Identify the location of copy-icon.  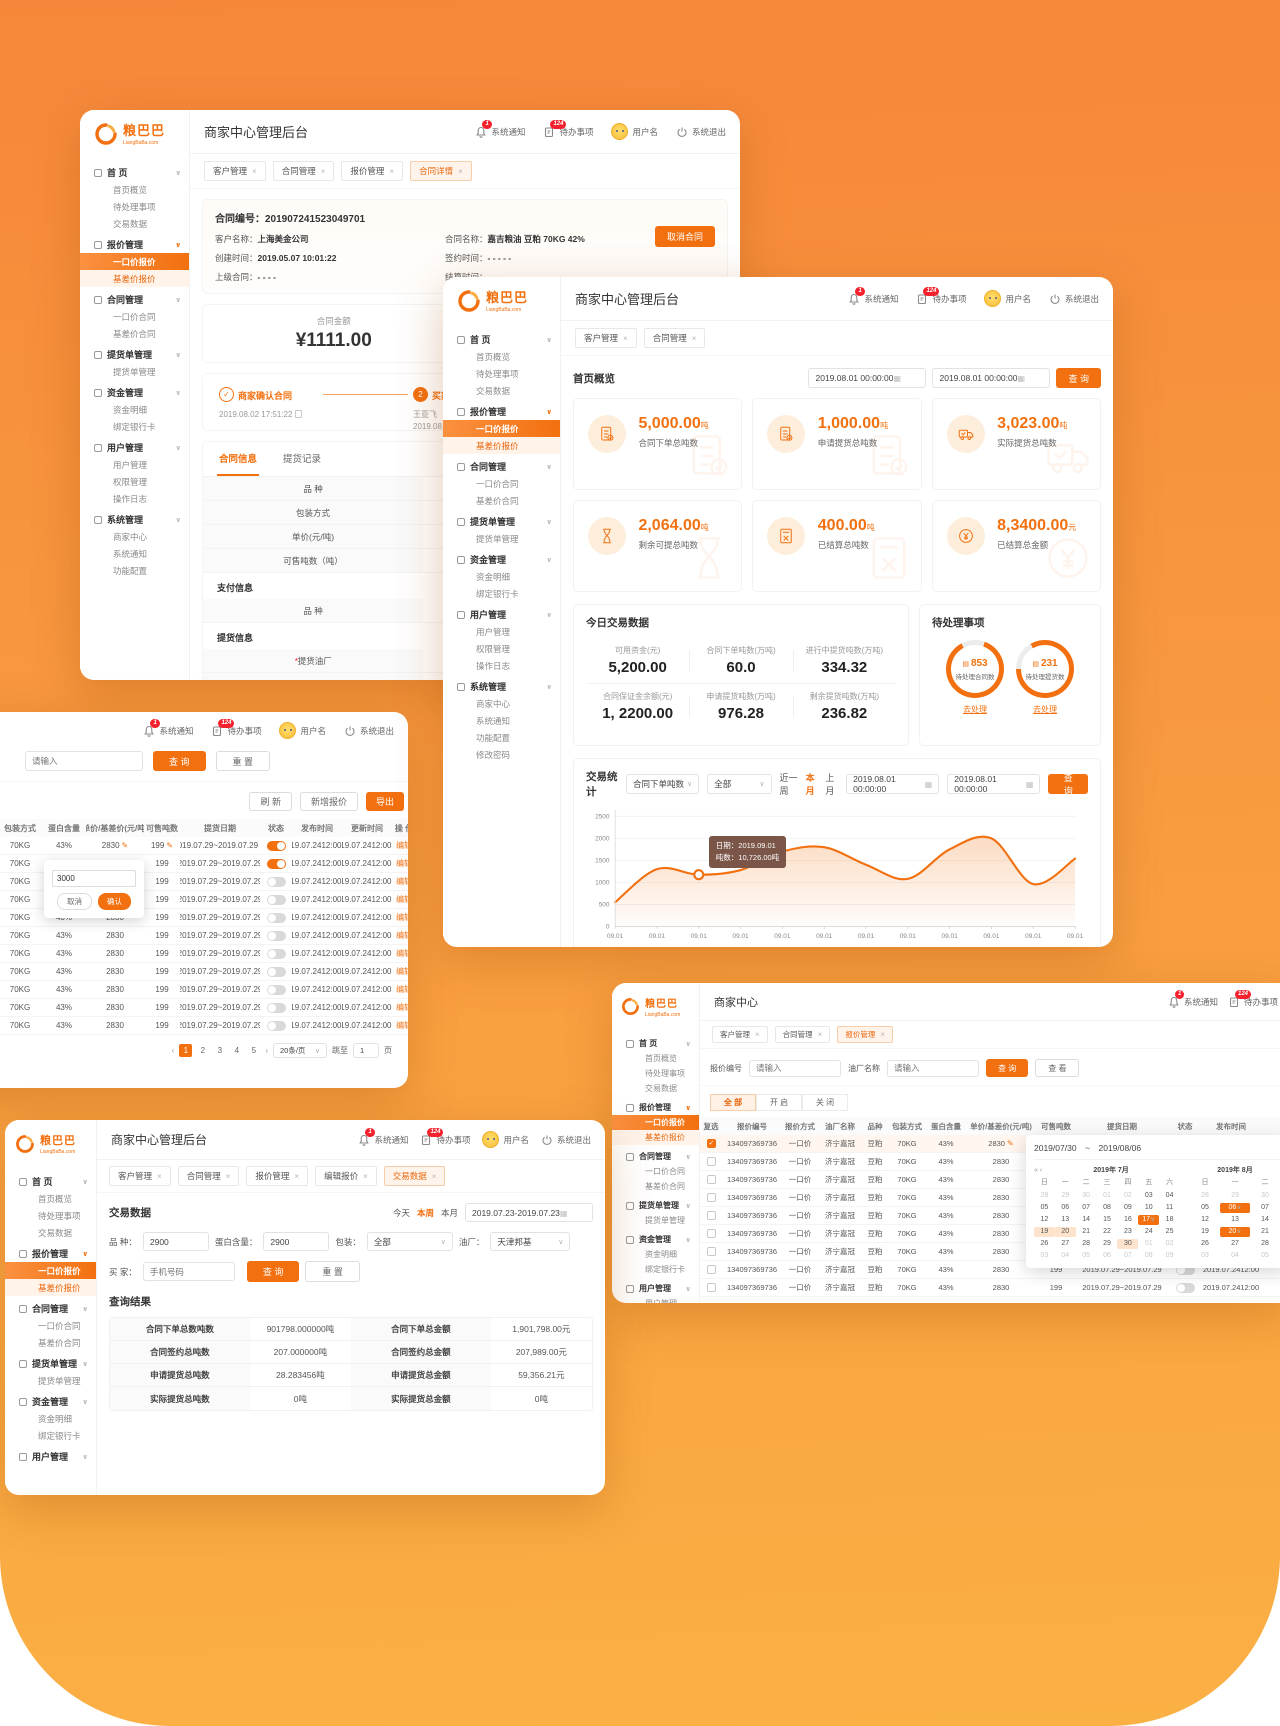
(298, 414).